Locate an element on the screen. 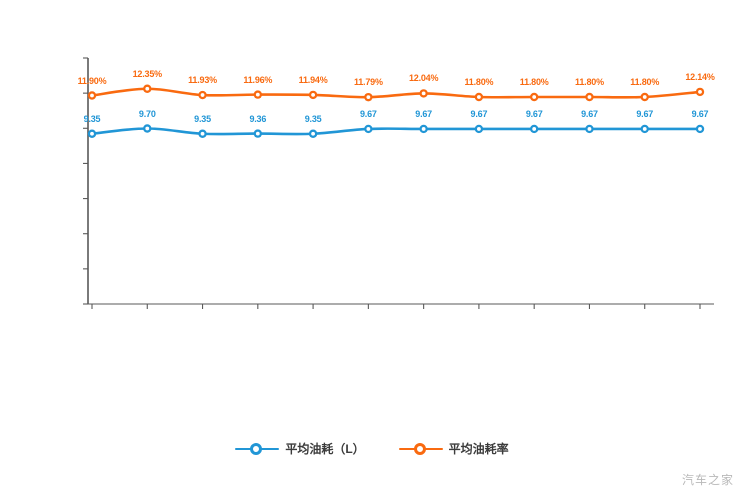 Image resolution: width=744 pixels, height=496 pixels. series-1-line is located at coordinates (396, 93).